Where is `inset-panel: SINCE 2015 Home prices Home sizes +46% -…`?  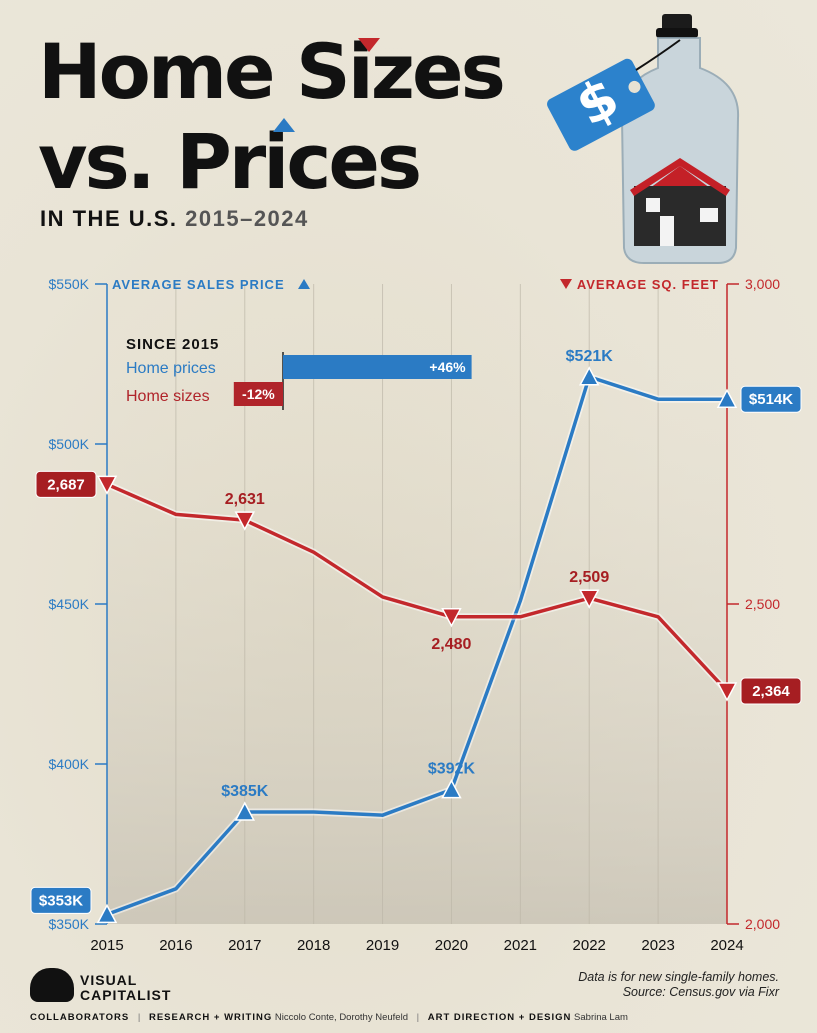 inset-panel: SINCE 2015 Home prices Home sizes +46% -… is located at coordinates (299, 373).